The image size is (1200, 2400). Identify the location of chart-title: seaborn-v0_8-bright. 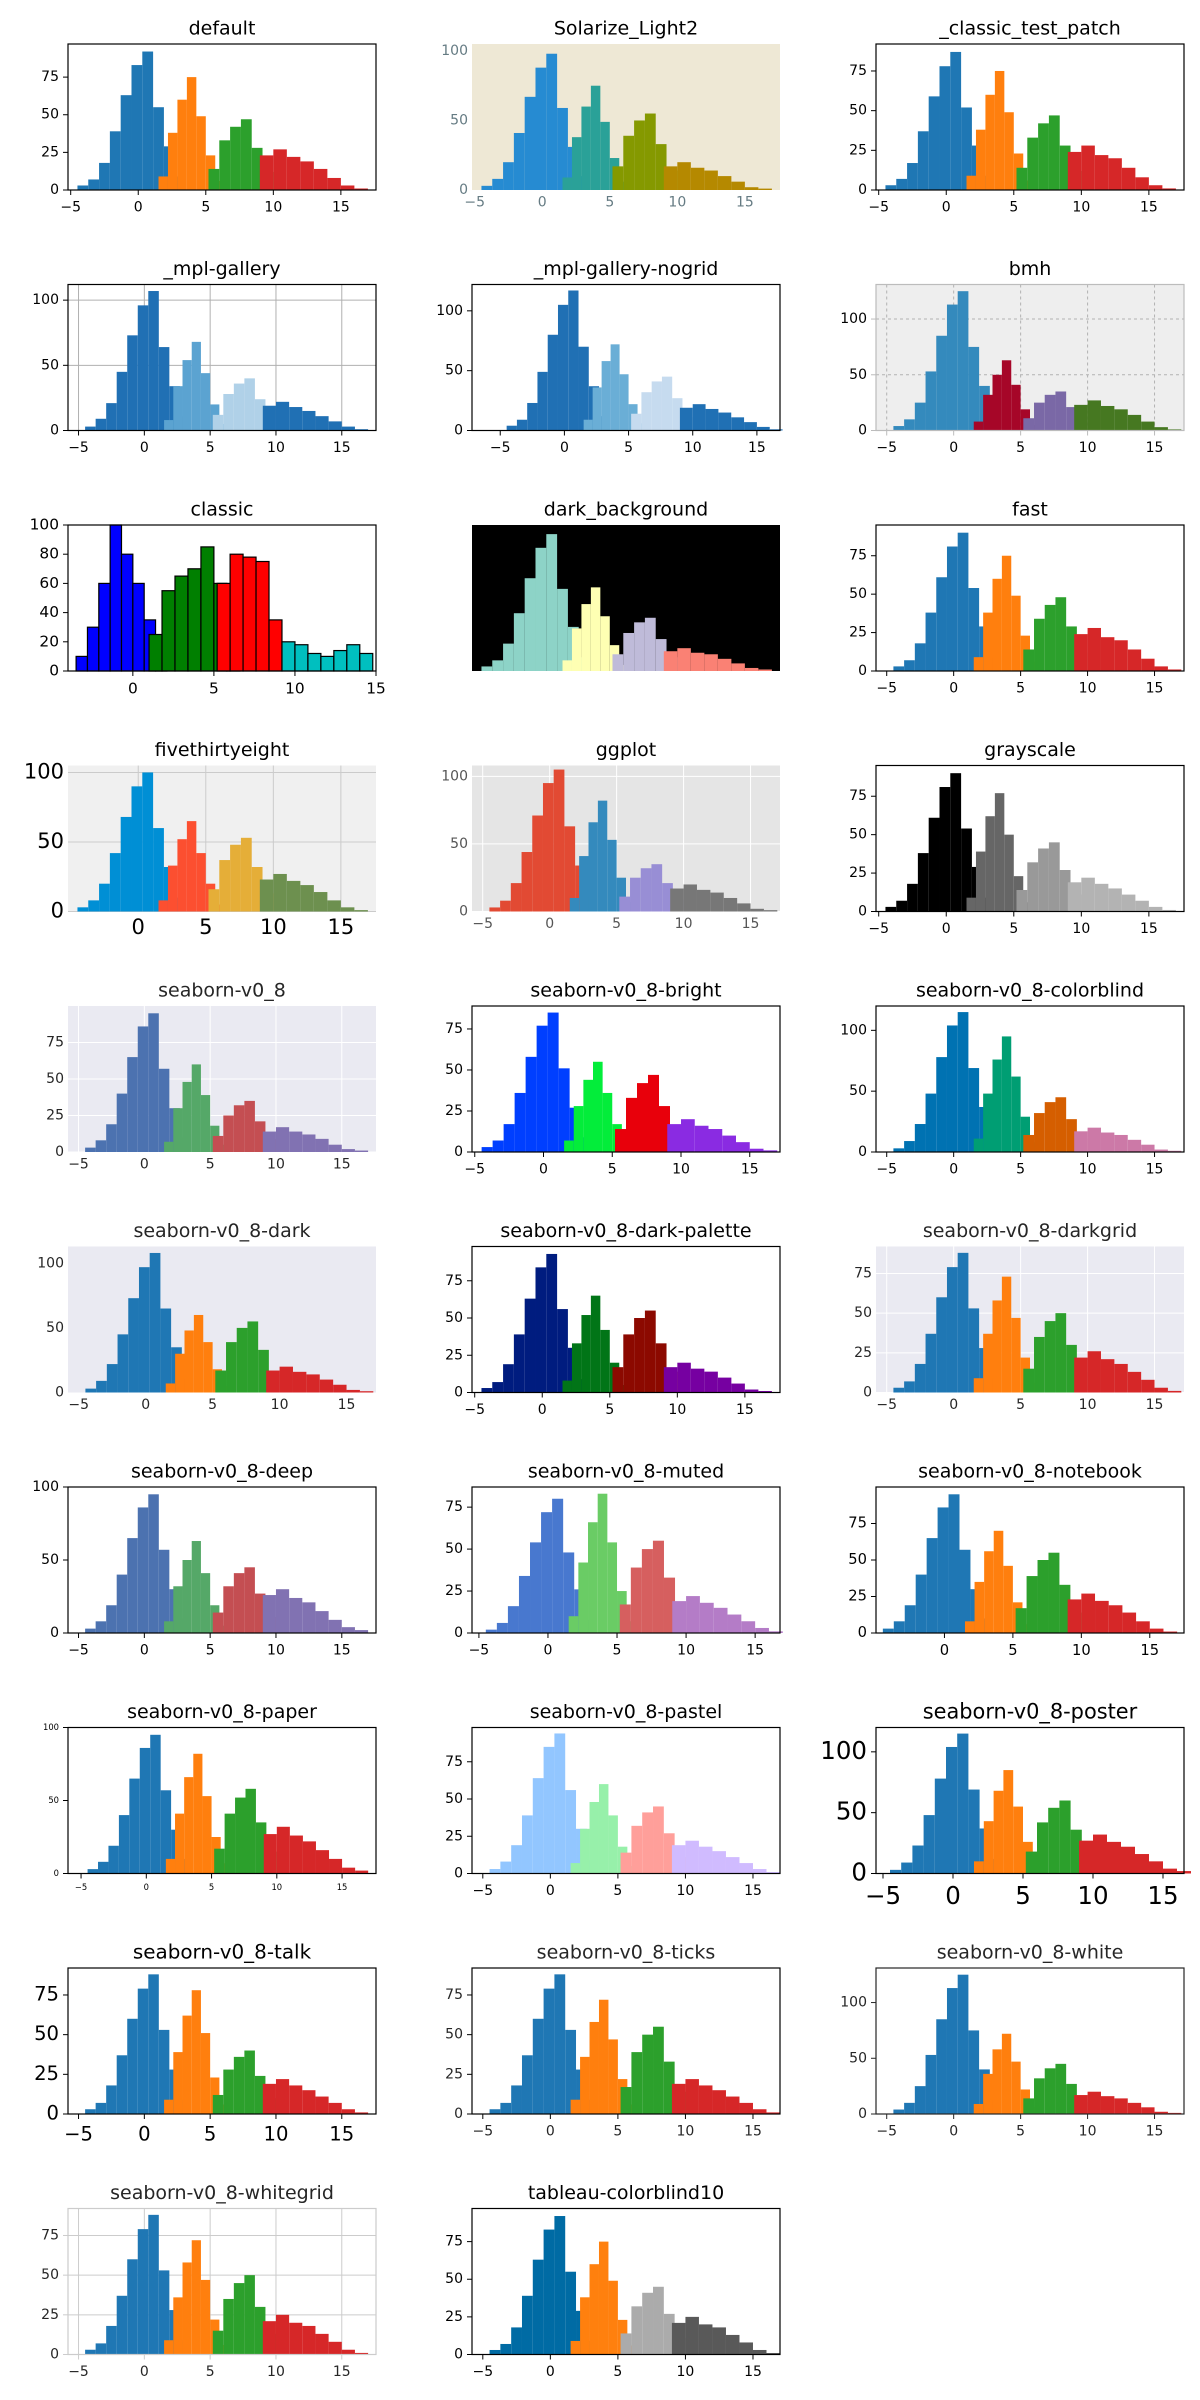
(625, 991).